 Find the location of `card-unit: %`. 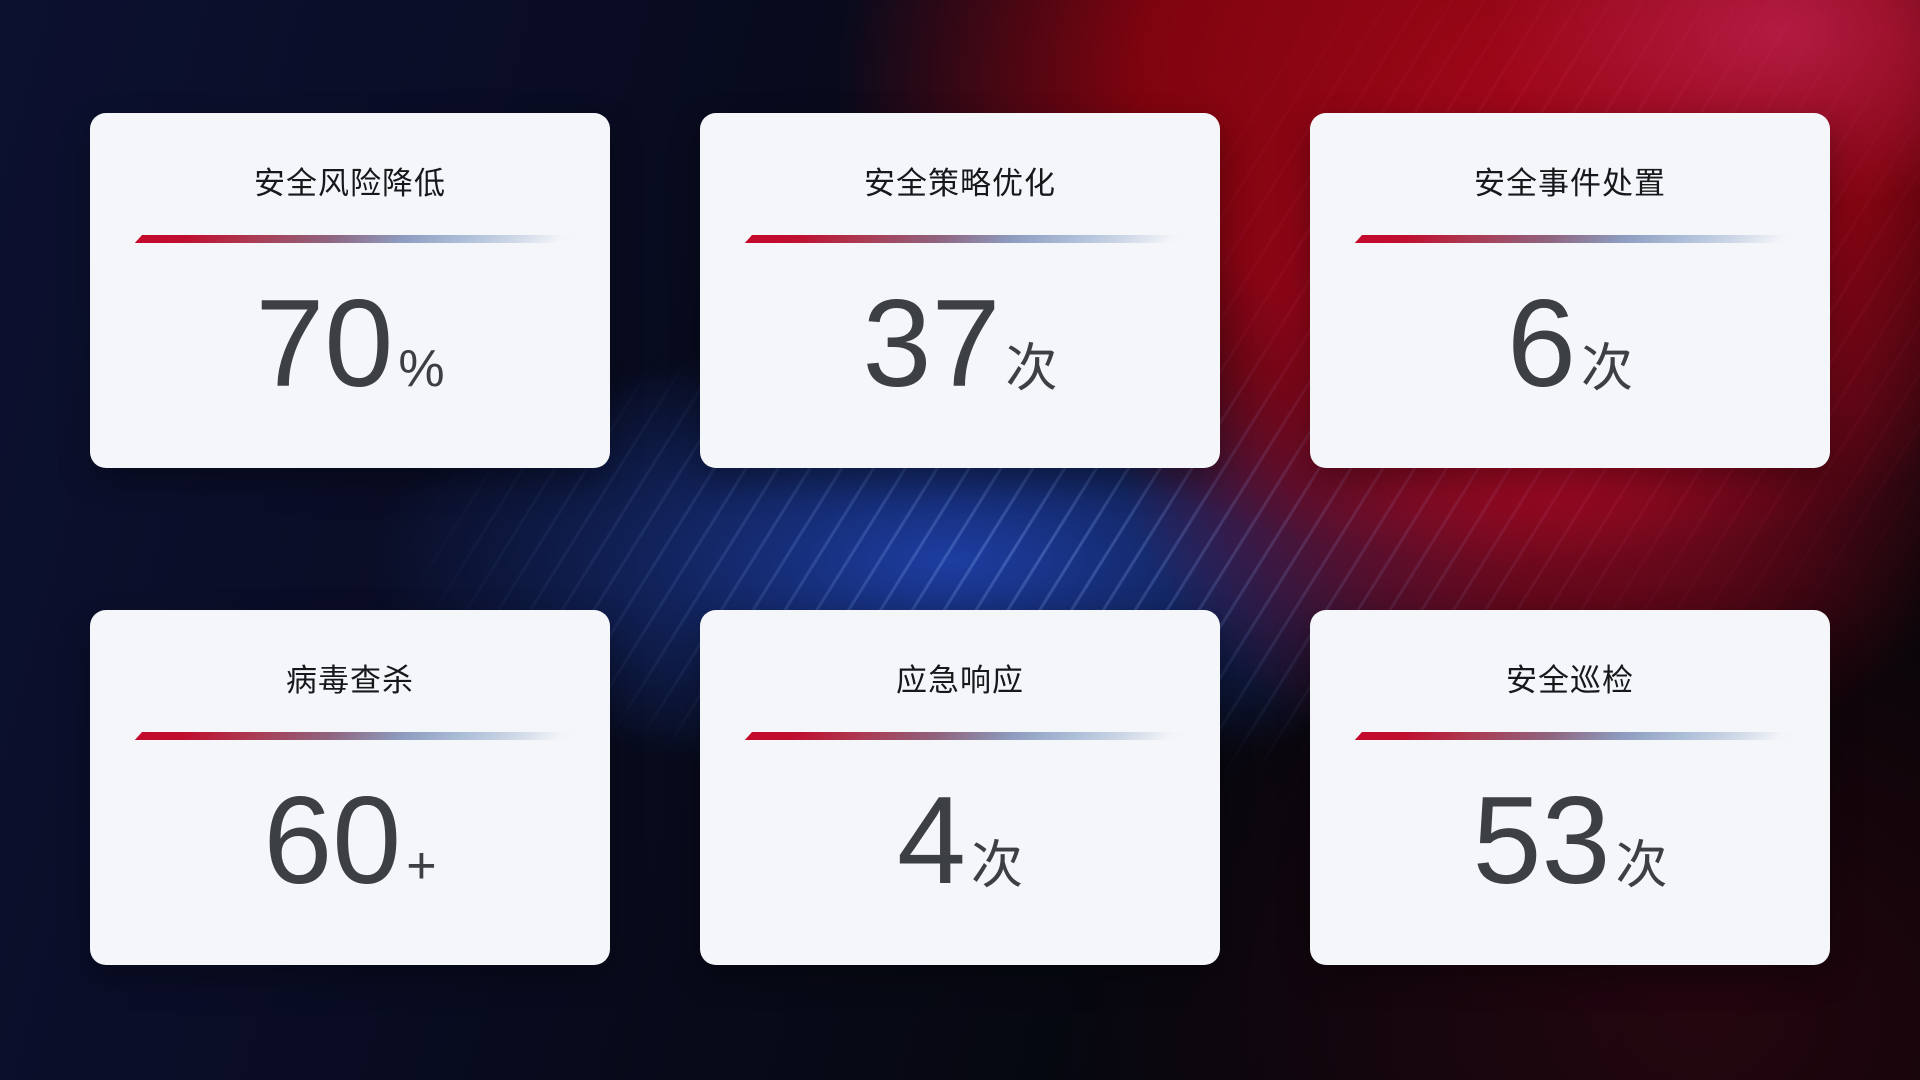

card-unit: % is located at coordinates (421, 369).